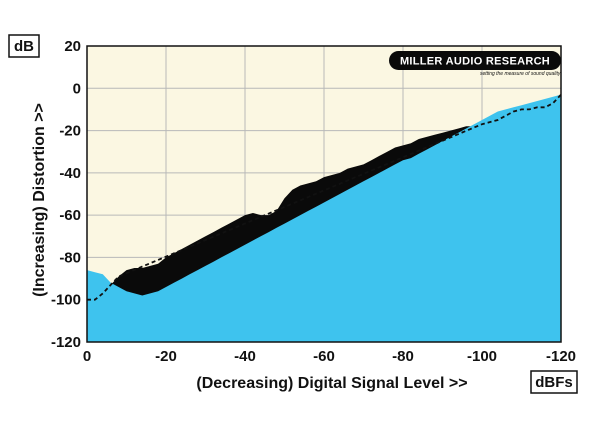 This screenshot has height=425, width=600. Describe the element at coordinates (324, 356) in the screenshot. I see `x-tick-label: -60` at that location.